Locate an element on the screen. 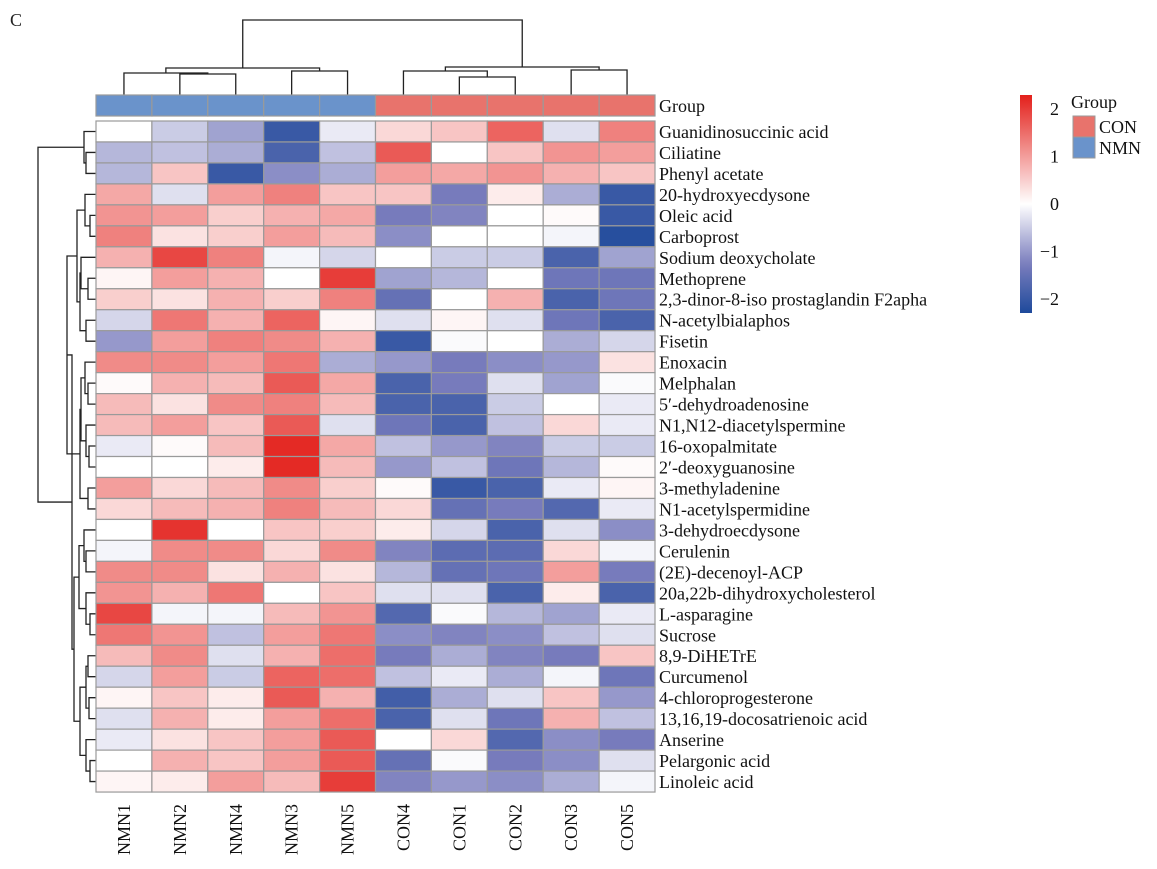 The width and height of the screenshot is (1157, 869). row-label: Pelargonic acid is located at coordinates (714, 761).